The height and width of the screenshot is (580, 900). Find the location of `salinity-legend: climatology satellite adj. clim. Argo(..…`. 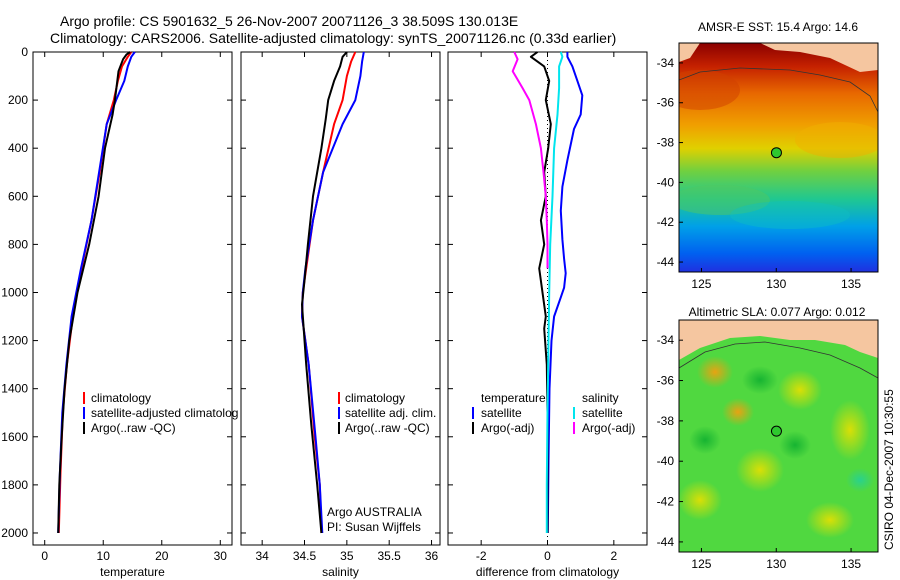

salinity-legend: climatology satellite adj. clim. Argo(..… is located at coordinates (381, 462).